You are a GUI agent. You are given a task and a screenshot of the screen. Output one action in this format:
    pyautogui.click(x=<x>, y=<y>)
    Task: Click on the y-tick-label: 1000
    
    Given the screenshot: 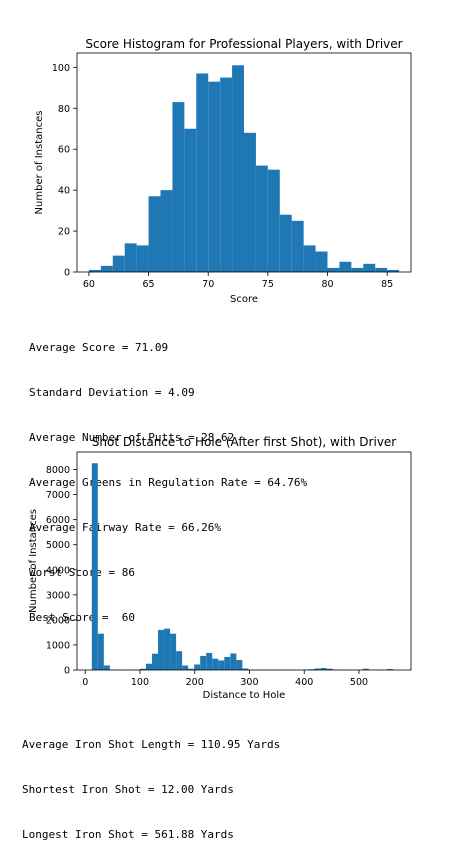 What is the action you would take?
    pyautogui.click(x=58, y=645)
    